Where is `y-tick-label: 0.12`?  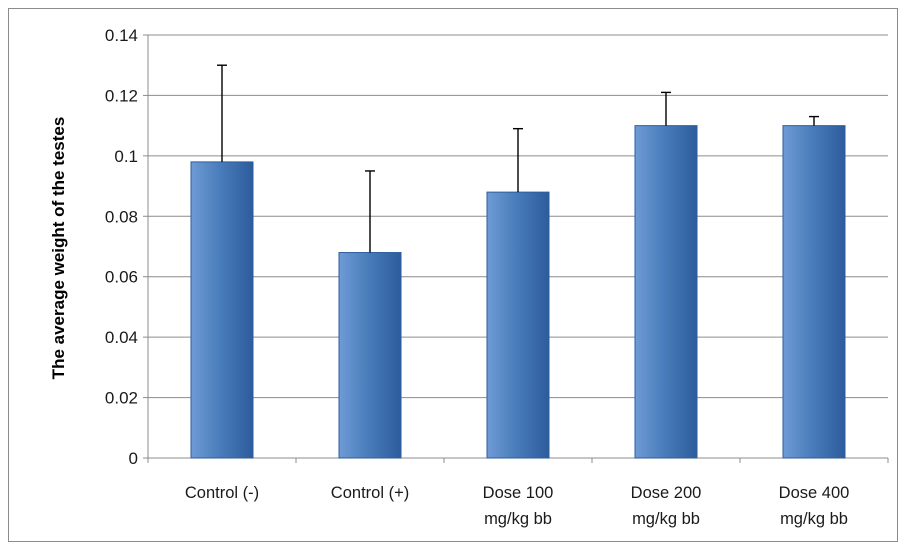 y-tick-label: 0.12 is located at coordinates (121, 95).